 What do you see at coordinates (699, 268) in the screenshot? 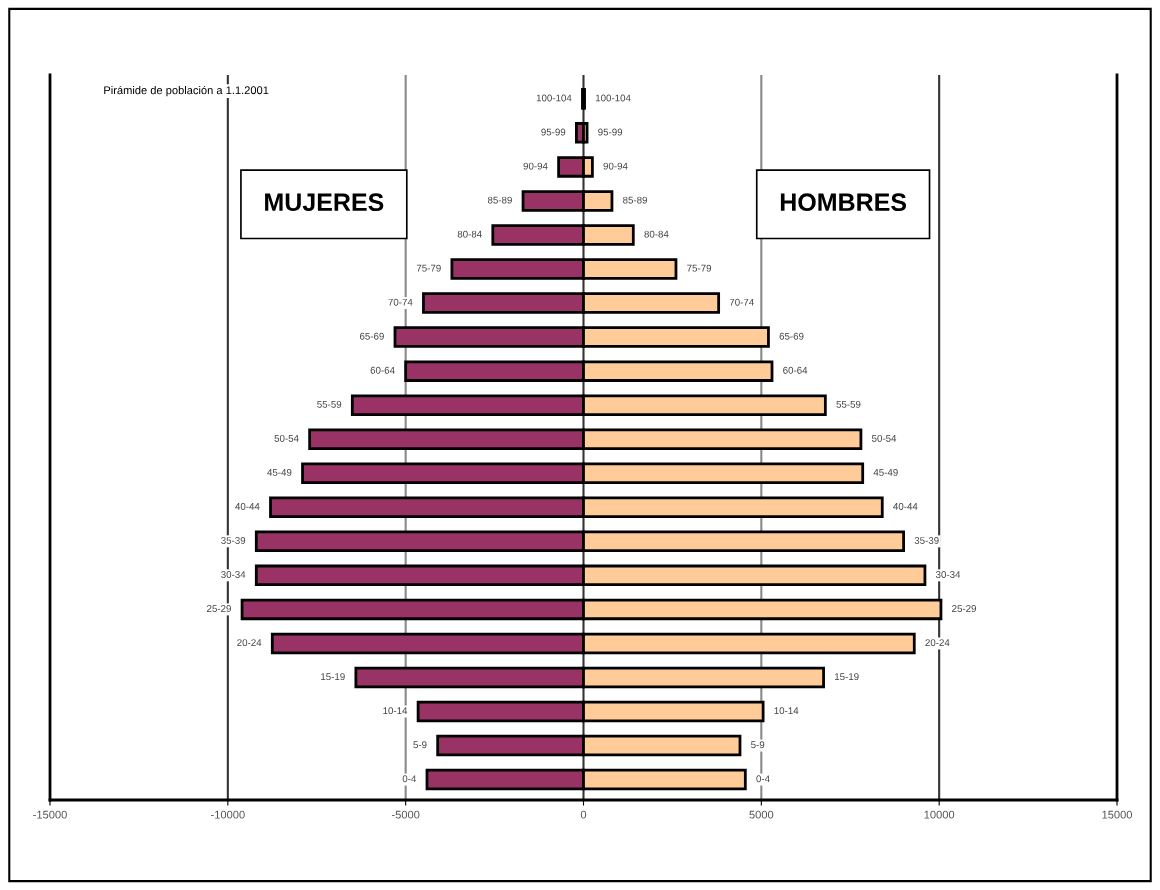
I see `category-label: 75-79` at bounding box center [699, 268].